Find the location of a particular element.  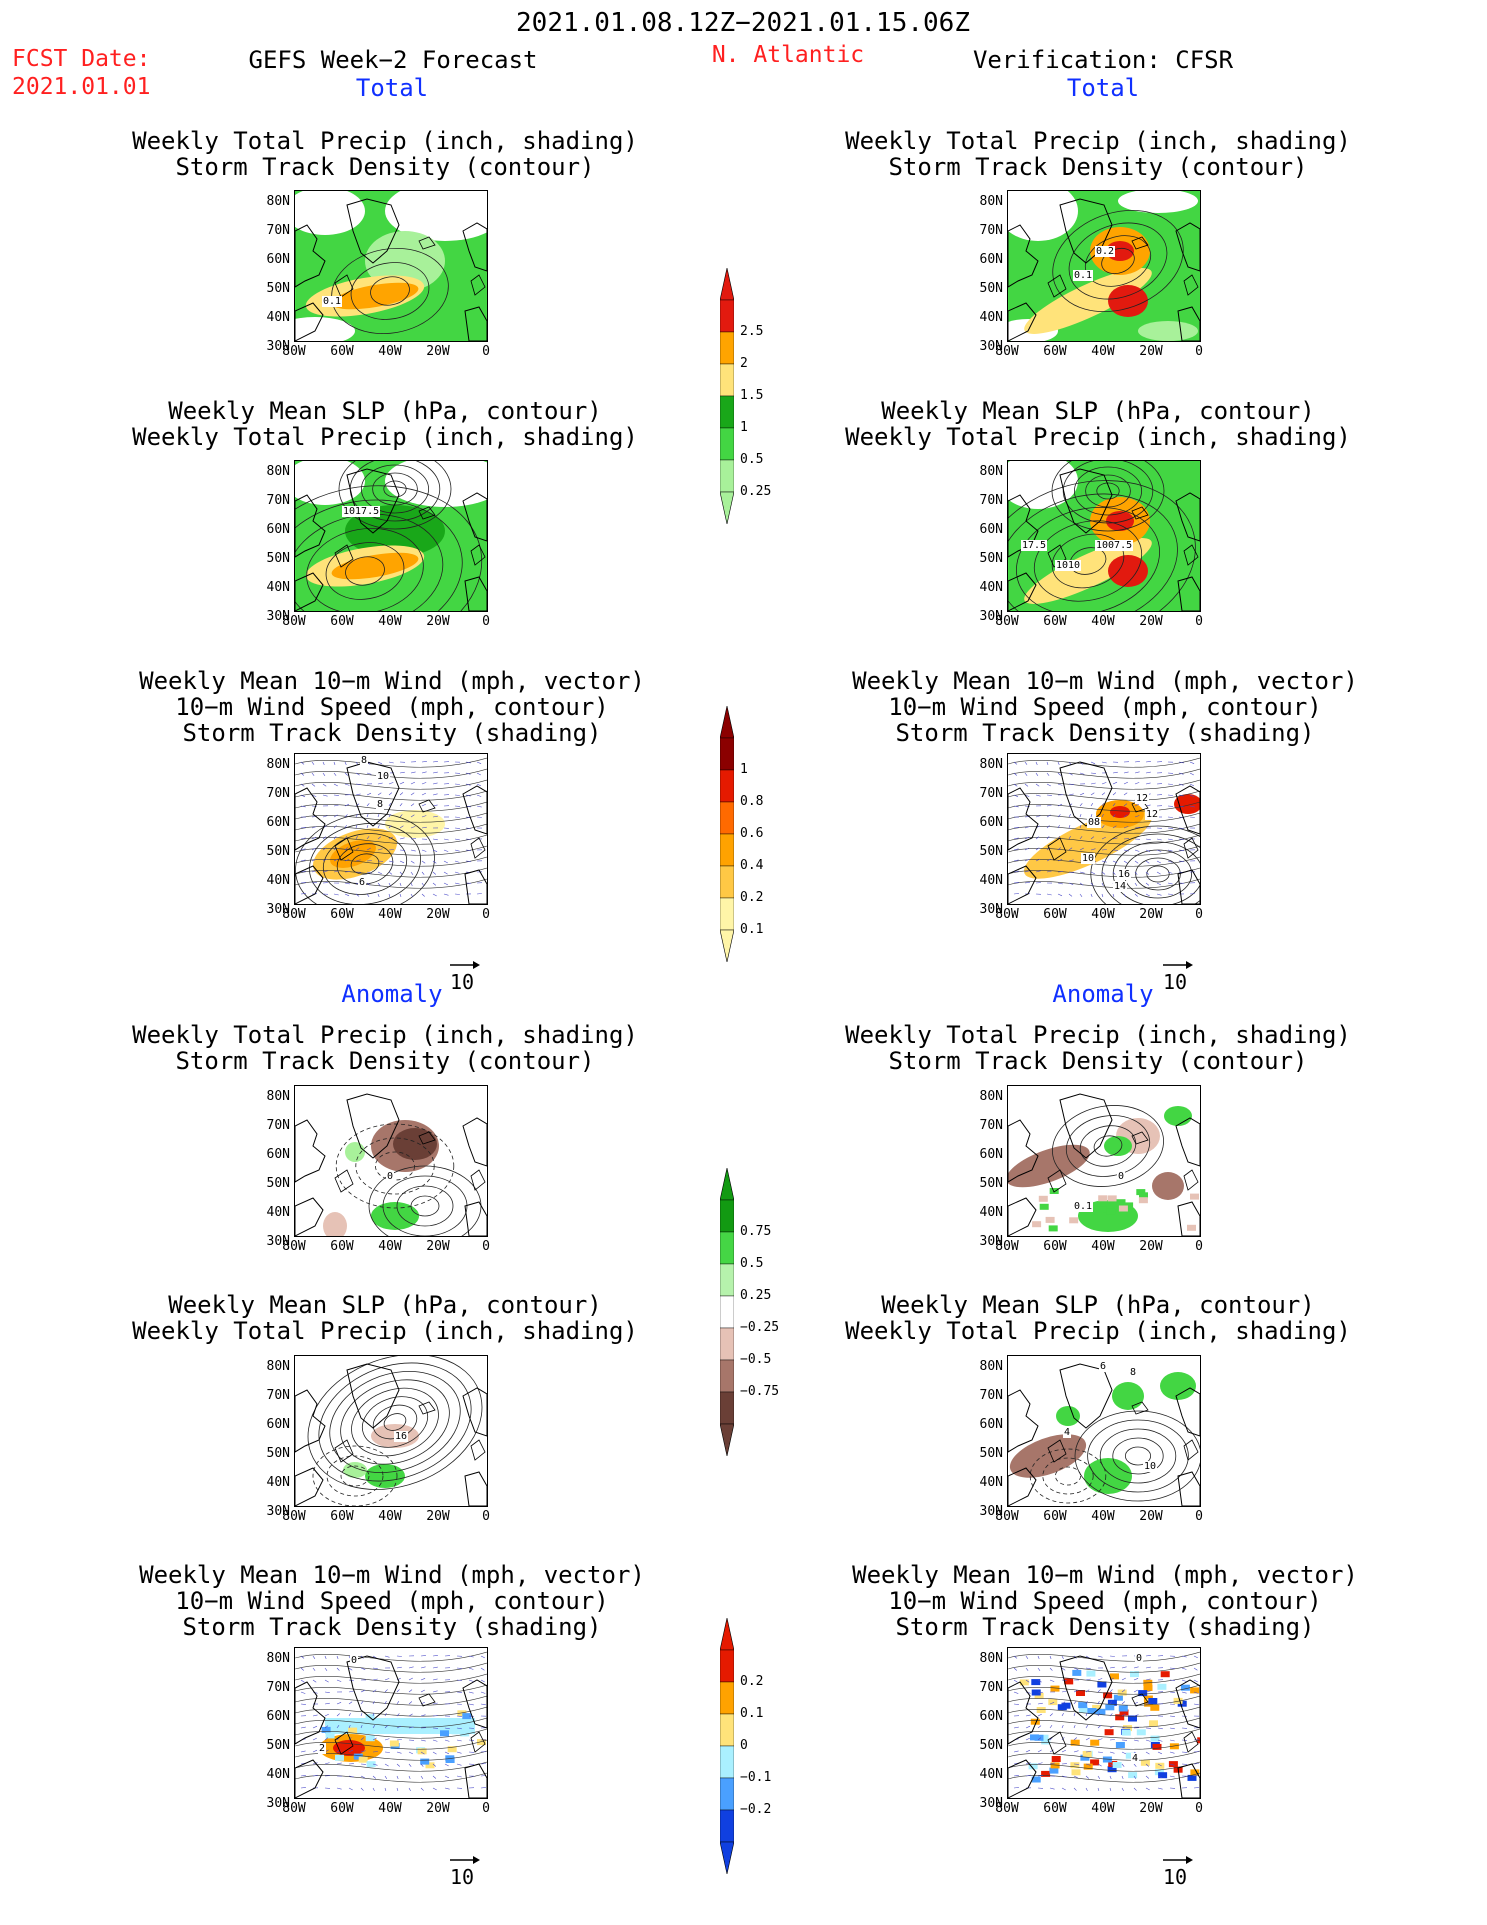

colorbar-tick-label: 1.5 is located at coordinates (752, 395).